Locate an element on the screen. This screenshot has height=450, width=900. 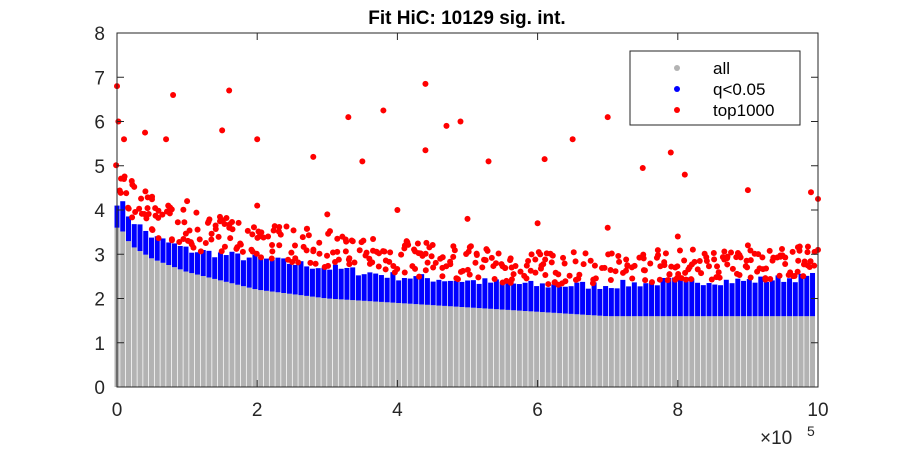
x-tick-label: 2 is located at coordinates (257, 410).